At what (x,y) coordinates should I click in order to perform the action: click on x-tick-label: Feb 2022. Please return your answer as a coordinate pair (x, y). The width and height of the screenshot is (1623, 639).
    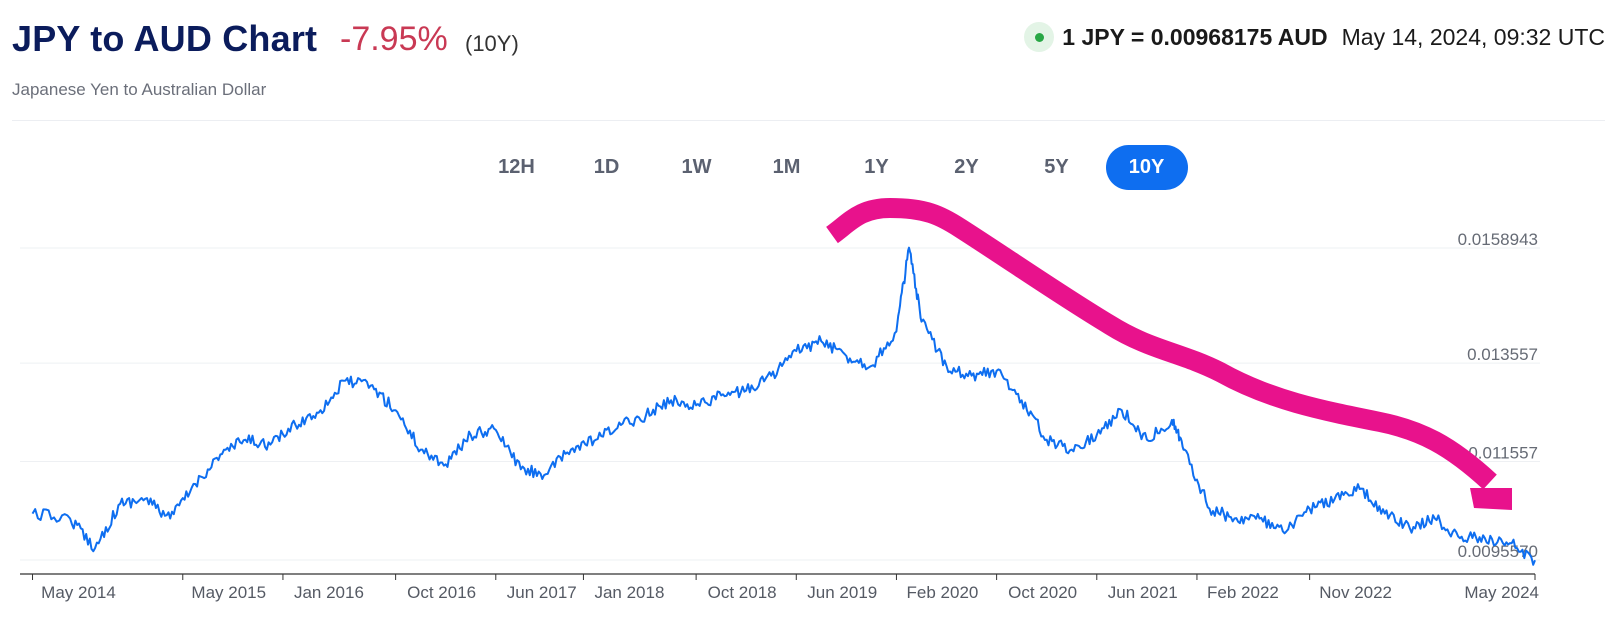
    Looking at the image, I should click on (1243, 592).